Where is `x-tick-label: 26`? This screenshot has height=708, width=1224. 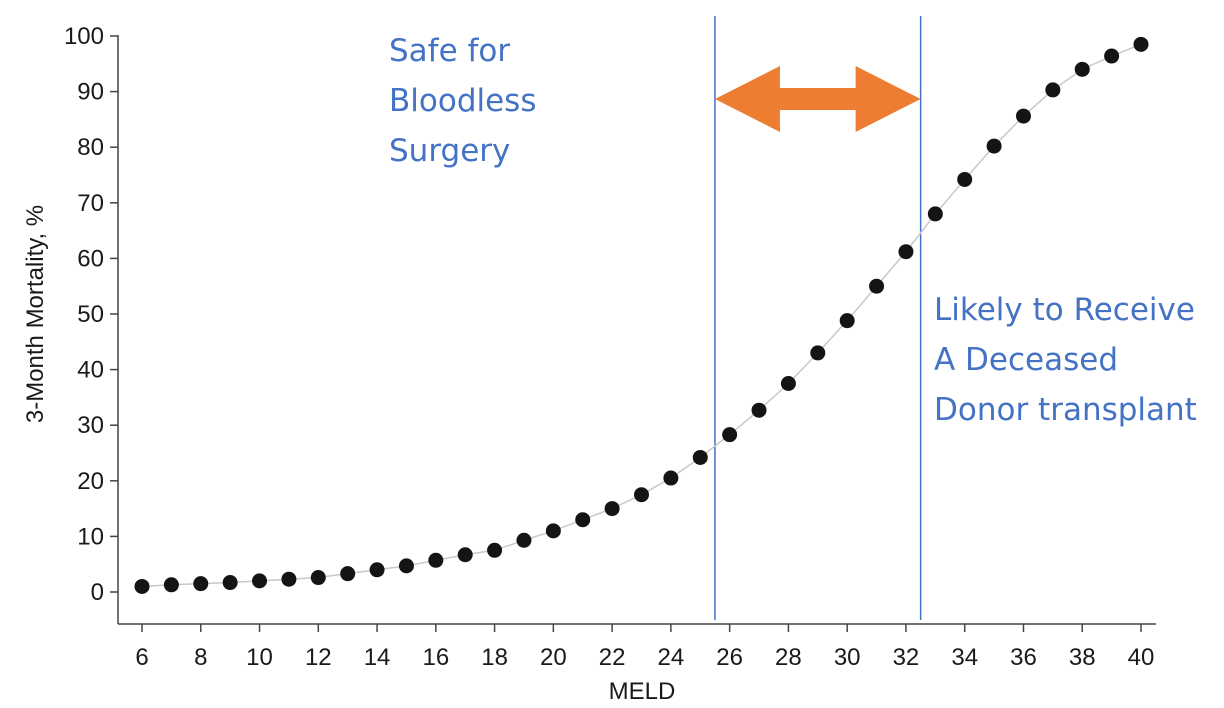 x-tick-label: 26 is located at coordinates (729, 657).